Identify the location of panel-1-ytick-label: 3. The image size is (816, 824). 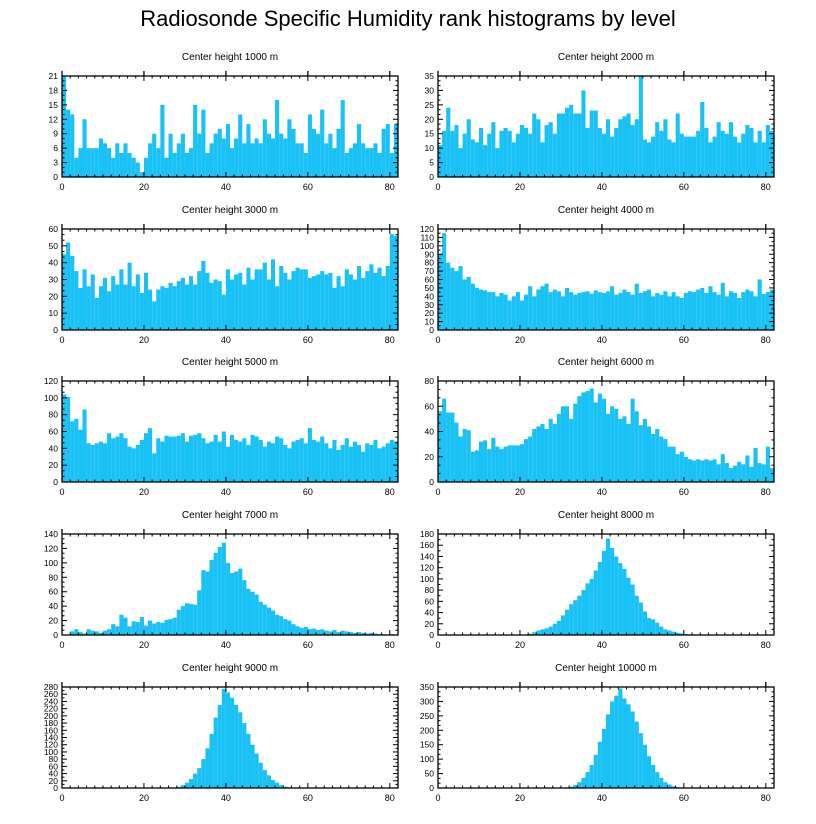
(55, 163).